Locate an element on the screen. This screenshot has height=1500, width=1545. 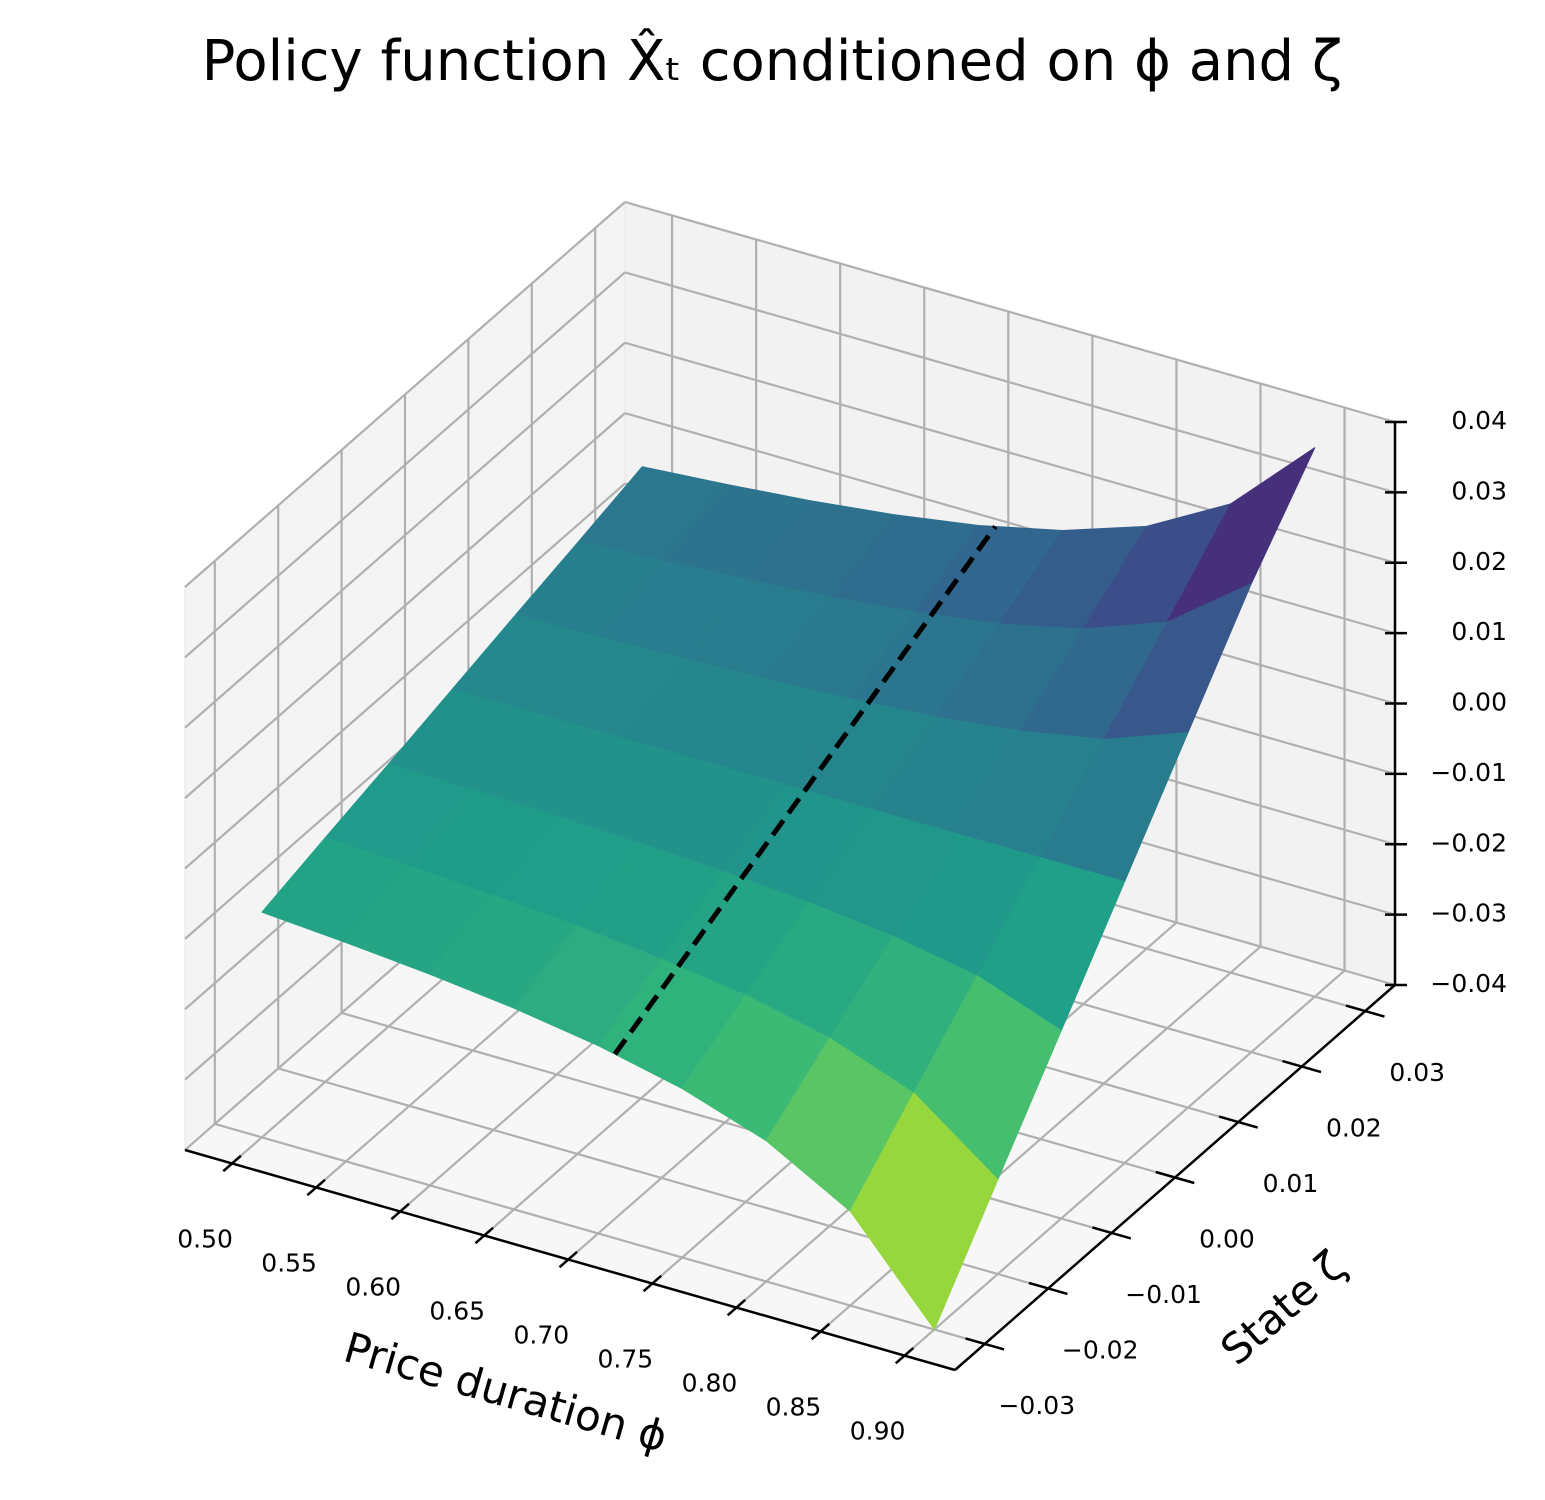
x-tick-label: 0.85 is located at coordinates (794, 1407).